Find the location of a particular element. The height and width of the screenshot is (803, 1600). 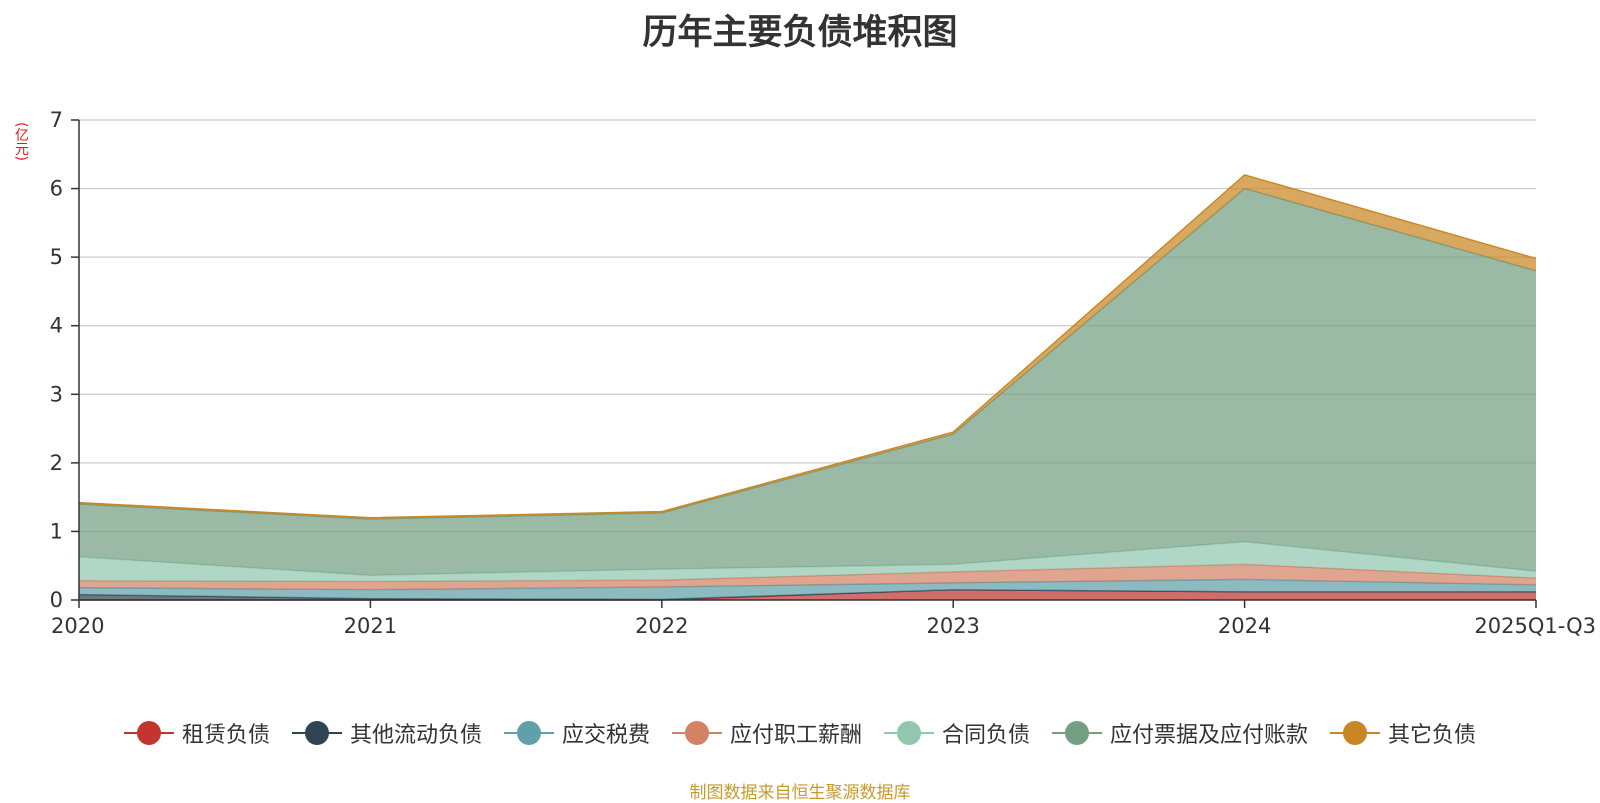

y-tick-label: 2 is located at coordinates (56, 463).